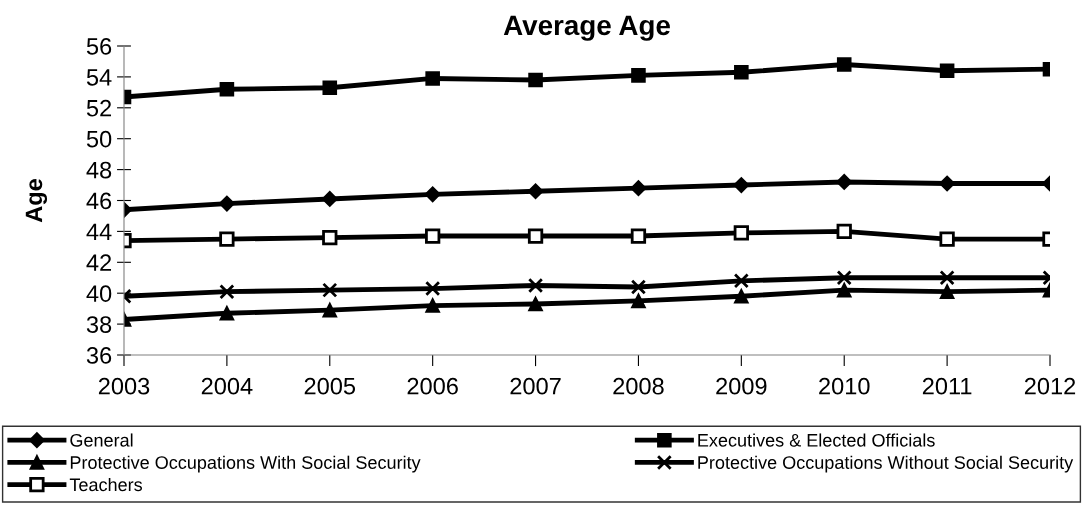 The height and width of the screenshot is (523, 1083). What do you see at coordinates (99, 262) in the screenshot?
I see `y-tick-label: 42` at bounding box center [99, 262].